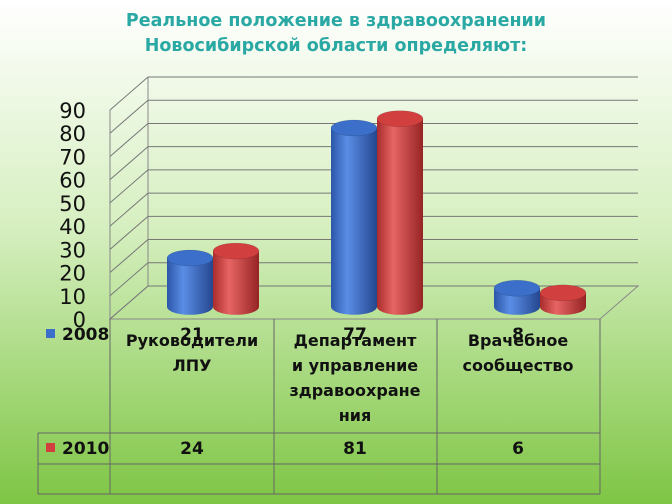  Describe the element at coordinates (191, 365) in the screenshot. I see `category-label-line: ЛПУ` at that location.